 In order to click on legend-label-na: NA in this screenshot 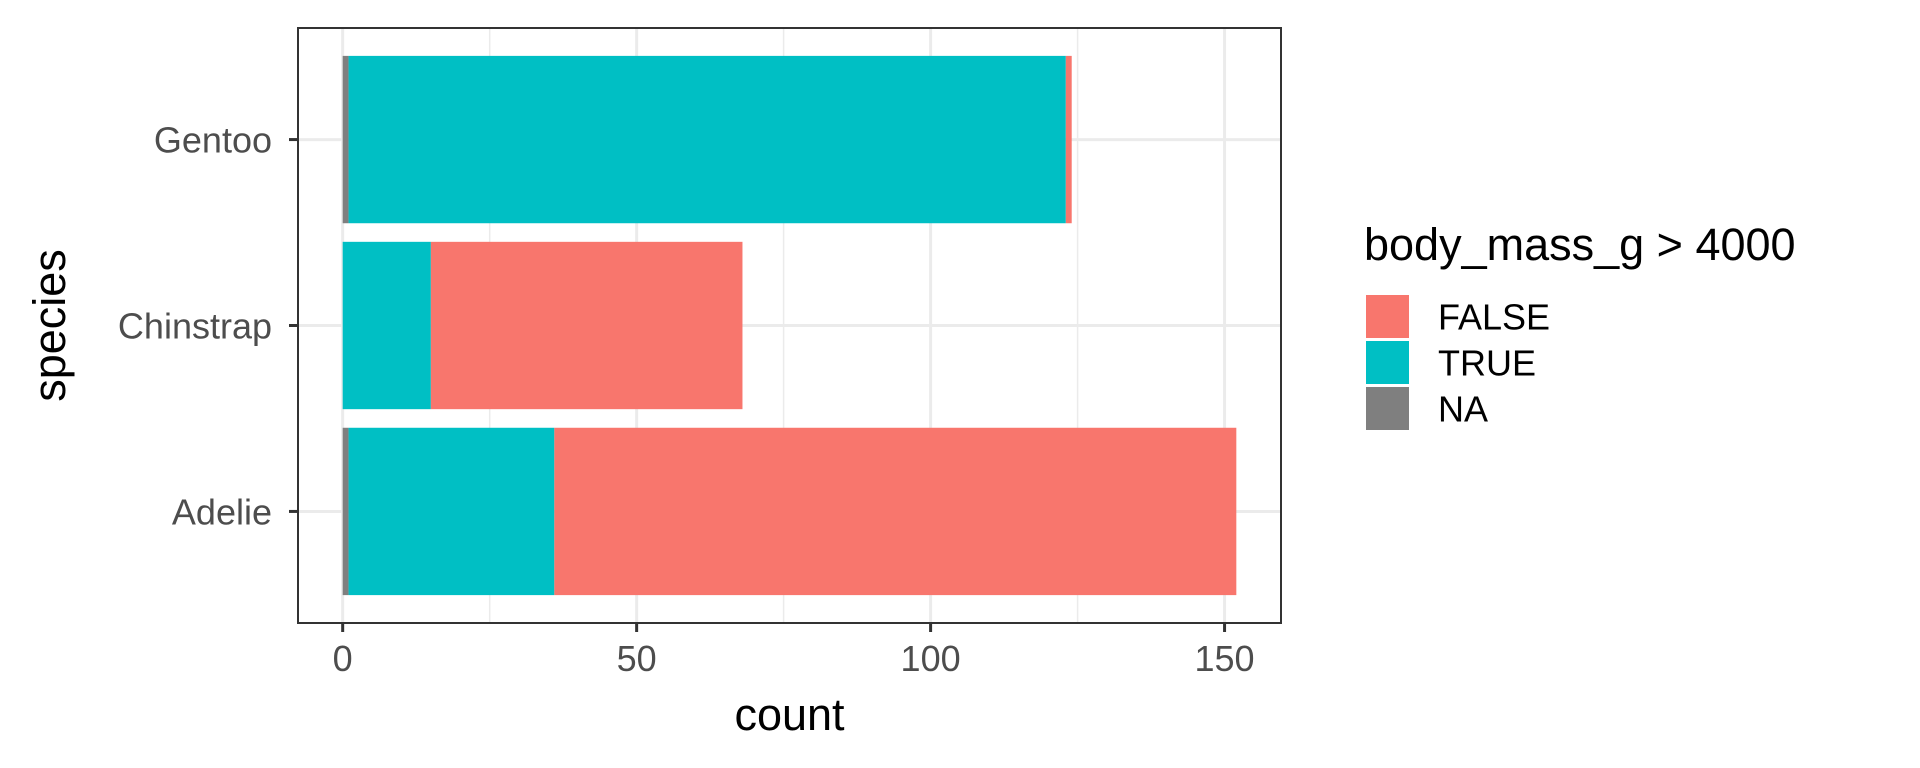, I will do `click(1463, 409)`.